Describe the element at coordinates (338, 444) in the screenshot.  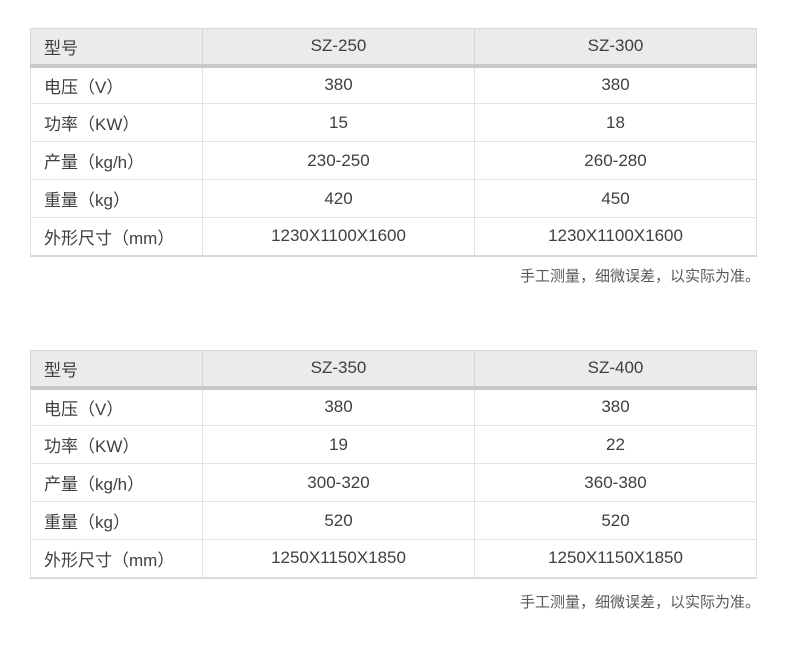
I see `spec-value: 19` at that location.